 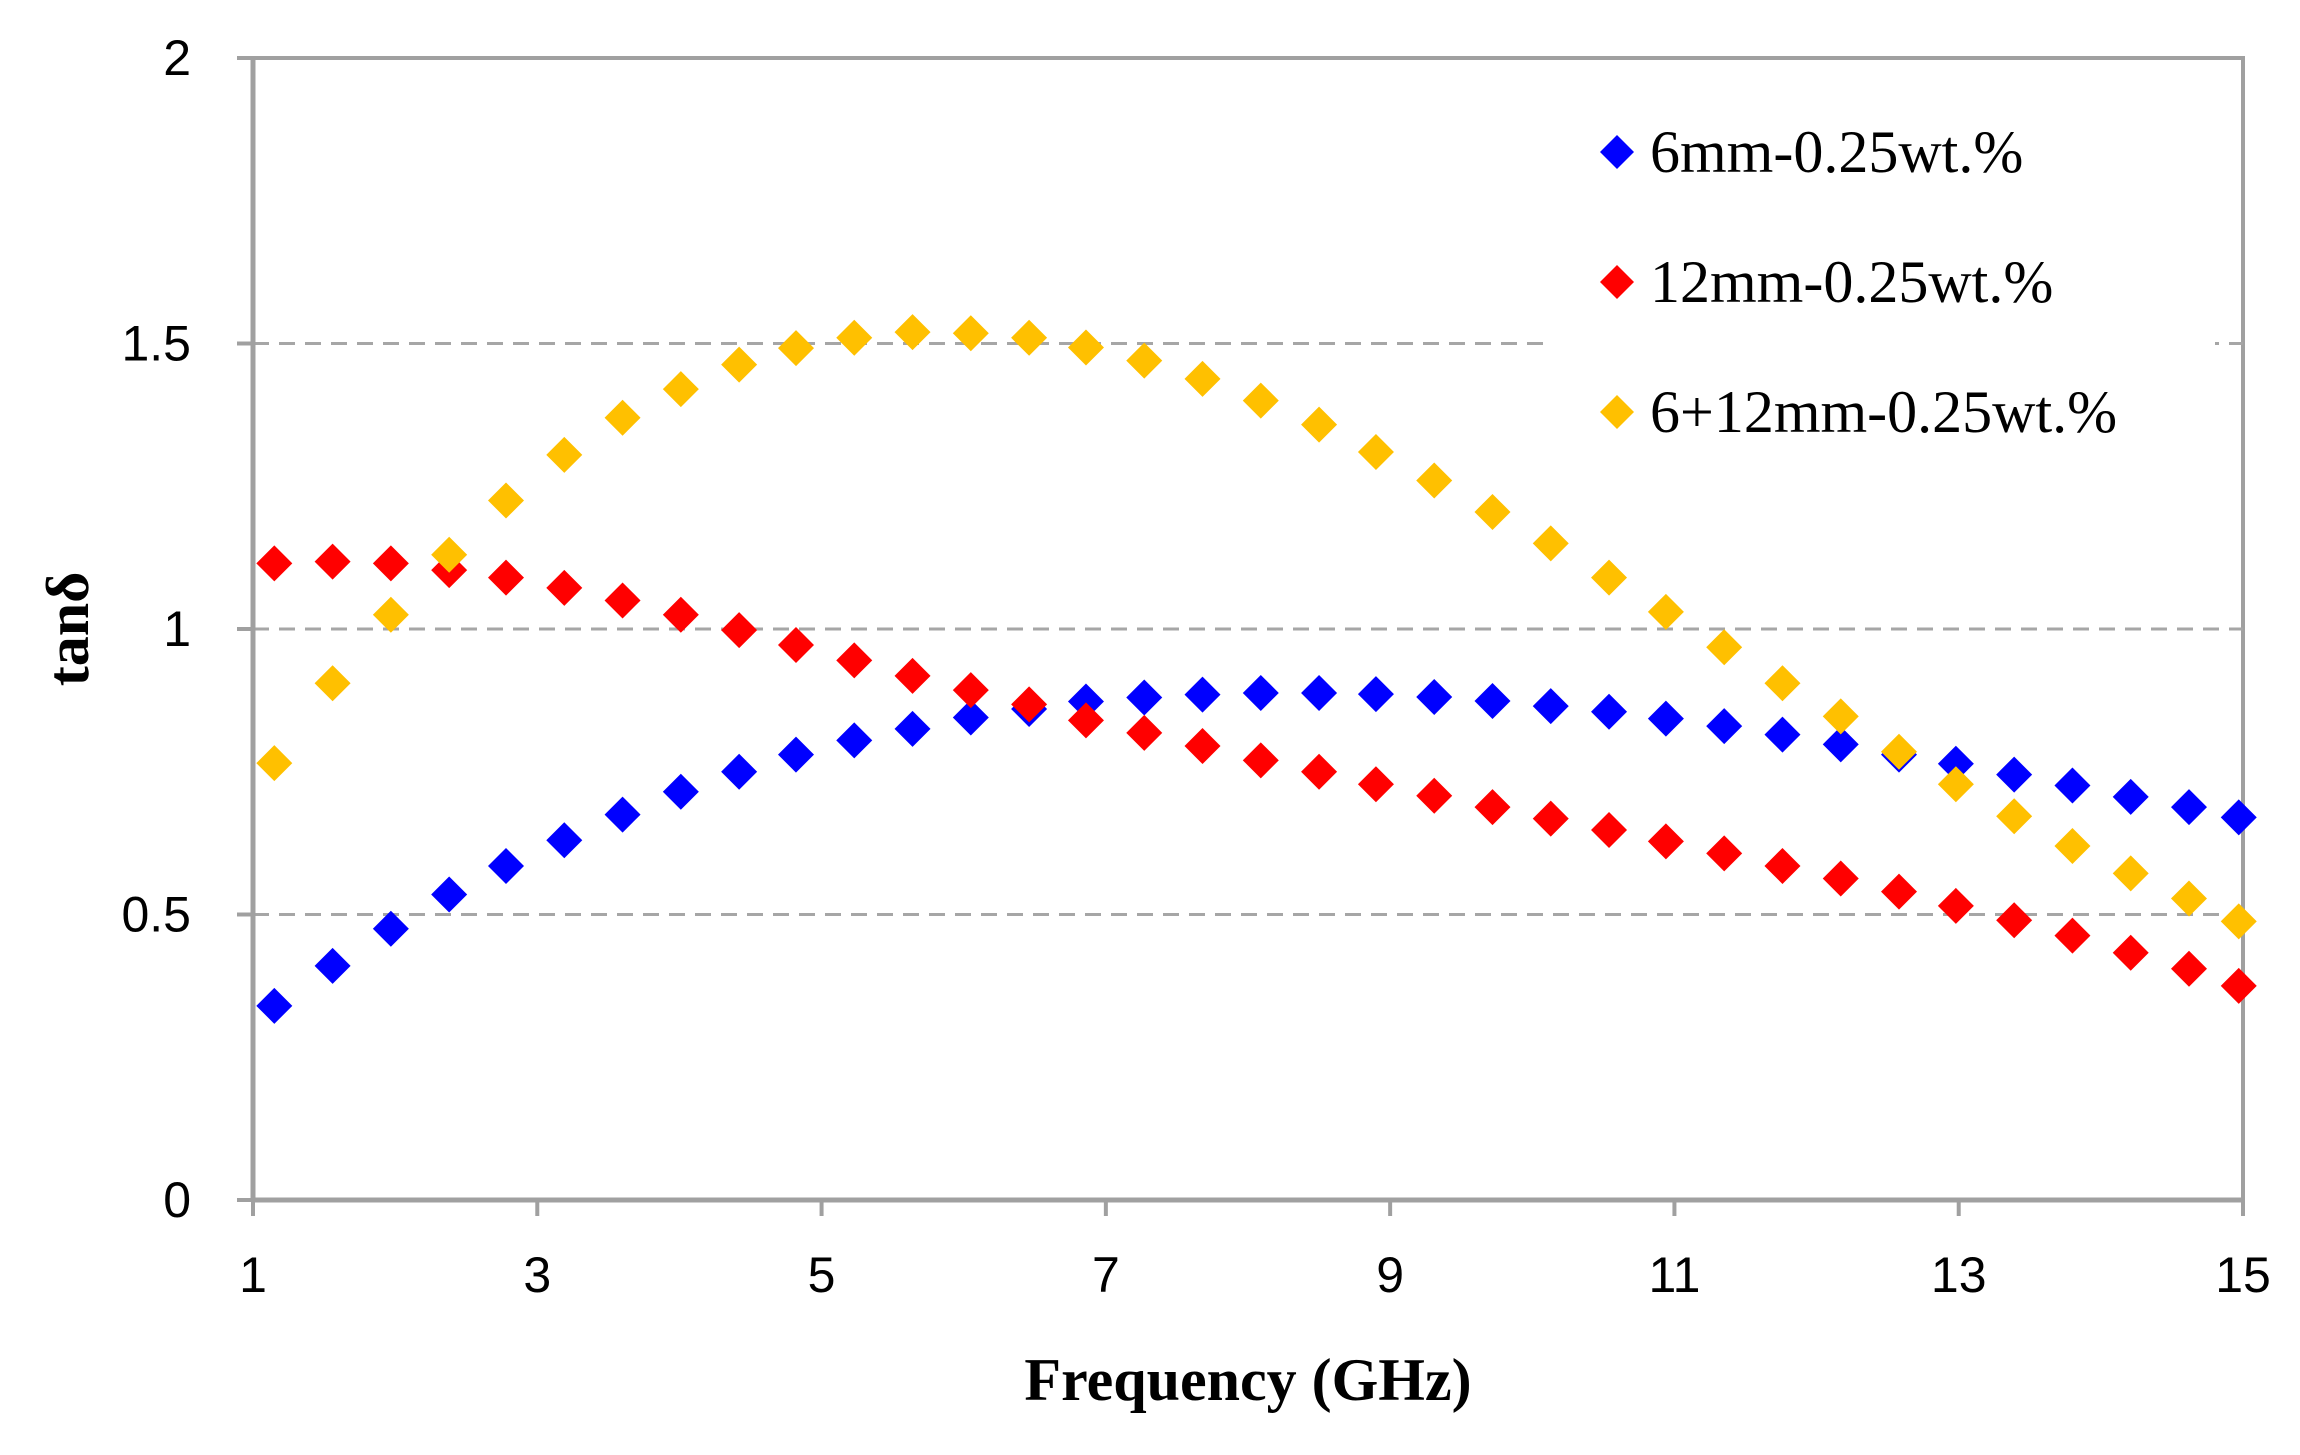 I want to click on legend-label: 12mm-0.25wt.%, so click(x=1851, y=282).